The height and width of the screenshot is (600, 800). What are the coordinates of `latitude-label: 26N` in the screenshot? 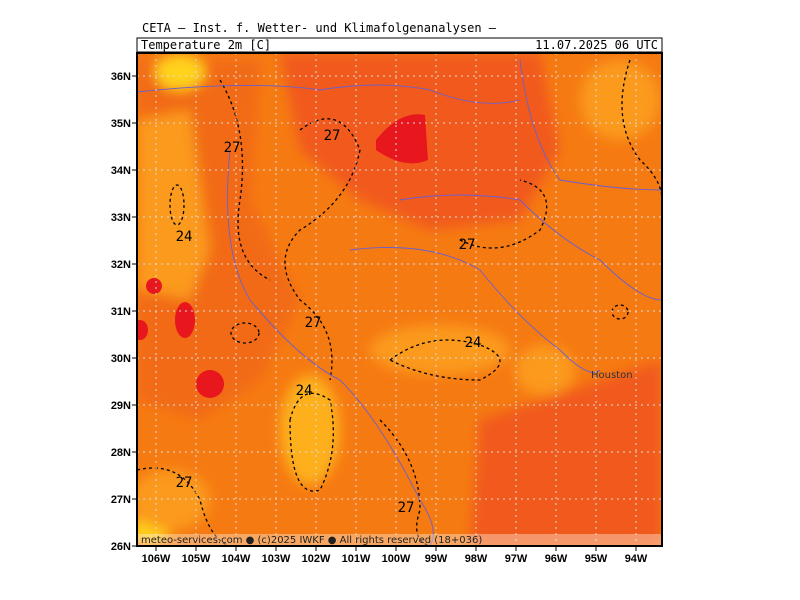 It's located at (121, 547).